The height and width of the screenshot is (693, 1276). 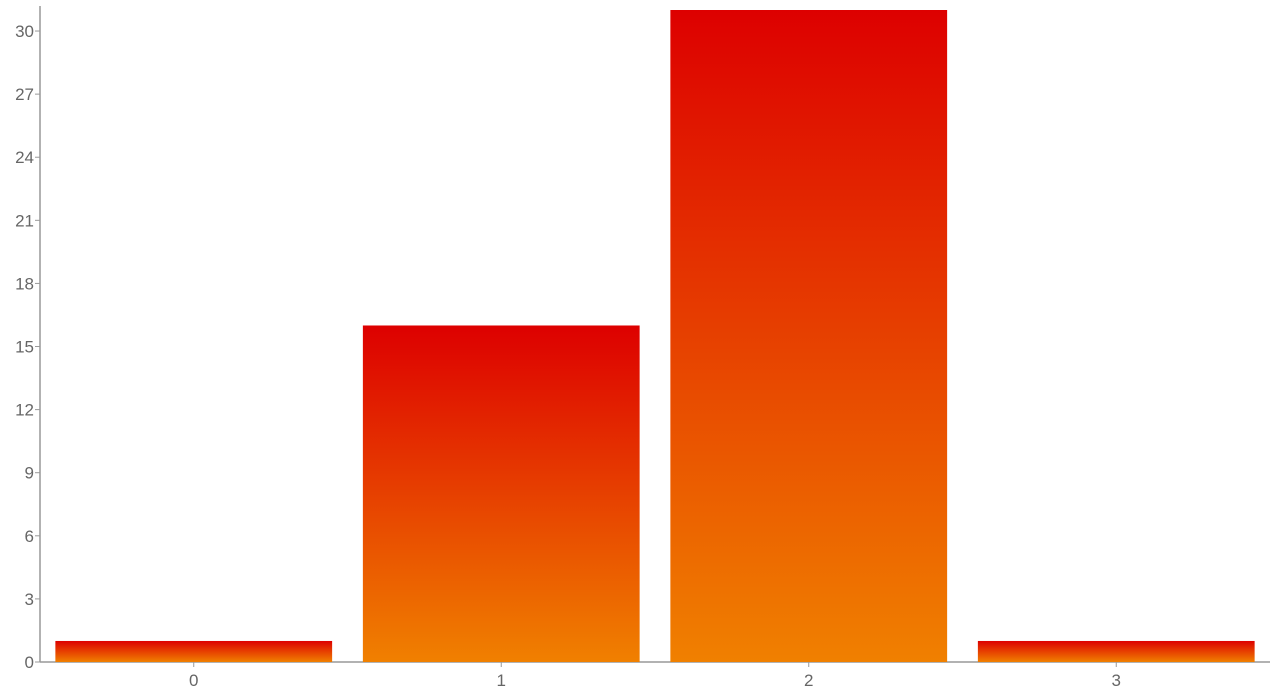 I want to click on x-axis: 0 1 2 3, so click(x=655, y=675).